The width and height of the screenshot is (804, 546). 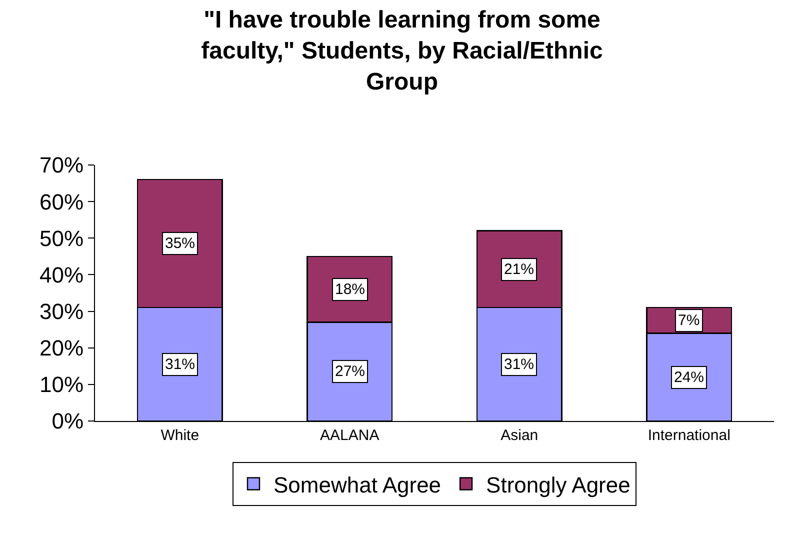 I want to click on y-tick-label: 60%, so click(x=62, y=201).